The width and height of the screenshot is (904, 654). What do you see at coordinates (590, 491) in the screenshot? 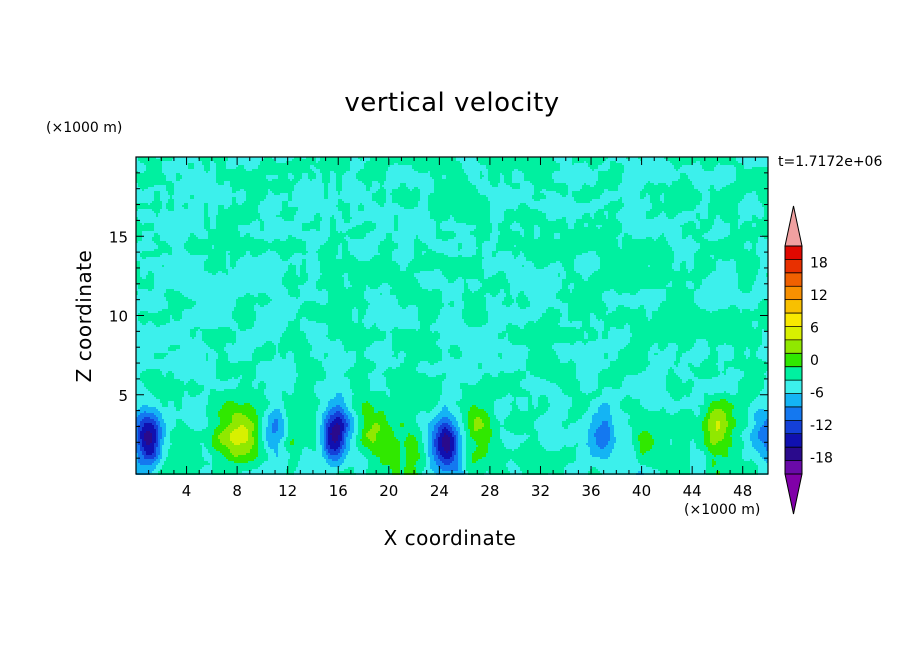
I see `x-tick-label: 36` at bounding box center [590, 491].